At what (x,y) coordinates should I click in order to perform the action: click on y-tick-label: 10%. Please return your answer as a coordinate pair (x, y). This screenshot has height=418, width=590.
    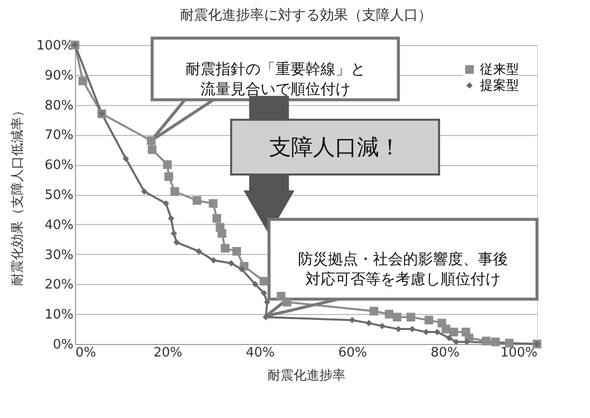
    Looking at the image, I should click on (59, 315).